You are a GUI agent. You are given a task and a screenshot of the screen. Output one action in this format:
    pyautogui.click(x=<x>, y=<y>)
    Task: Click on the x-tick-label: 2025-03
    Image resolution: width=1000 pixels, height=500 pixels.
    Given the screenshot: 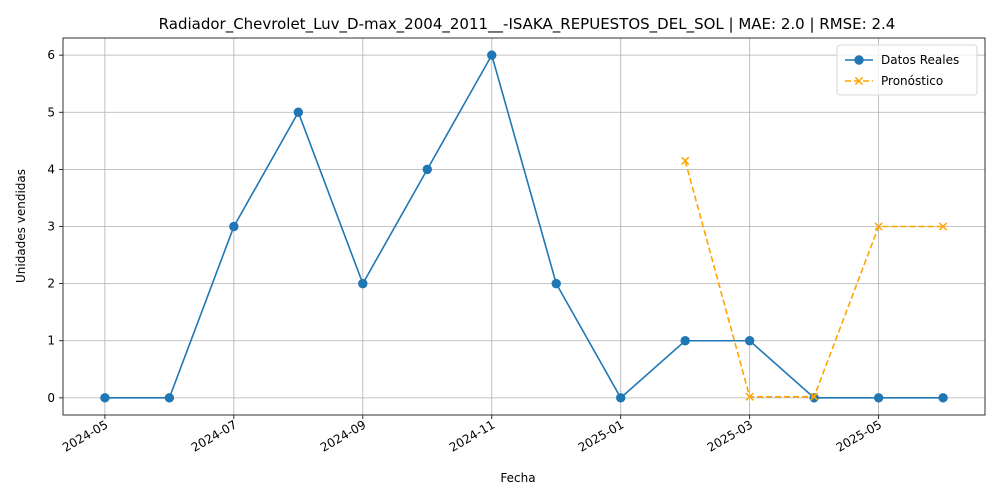 What is the action you would take?
    pyautogui.click(x=730, y=435)
    